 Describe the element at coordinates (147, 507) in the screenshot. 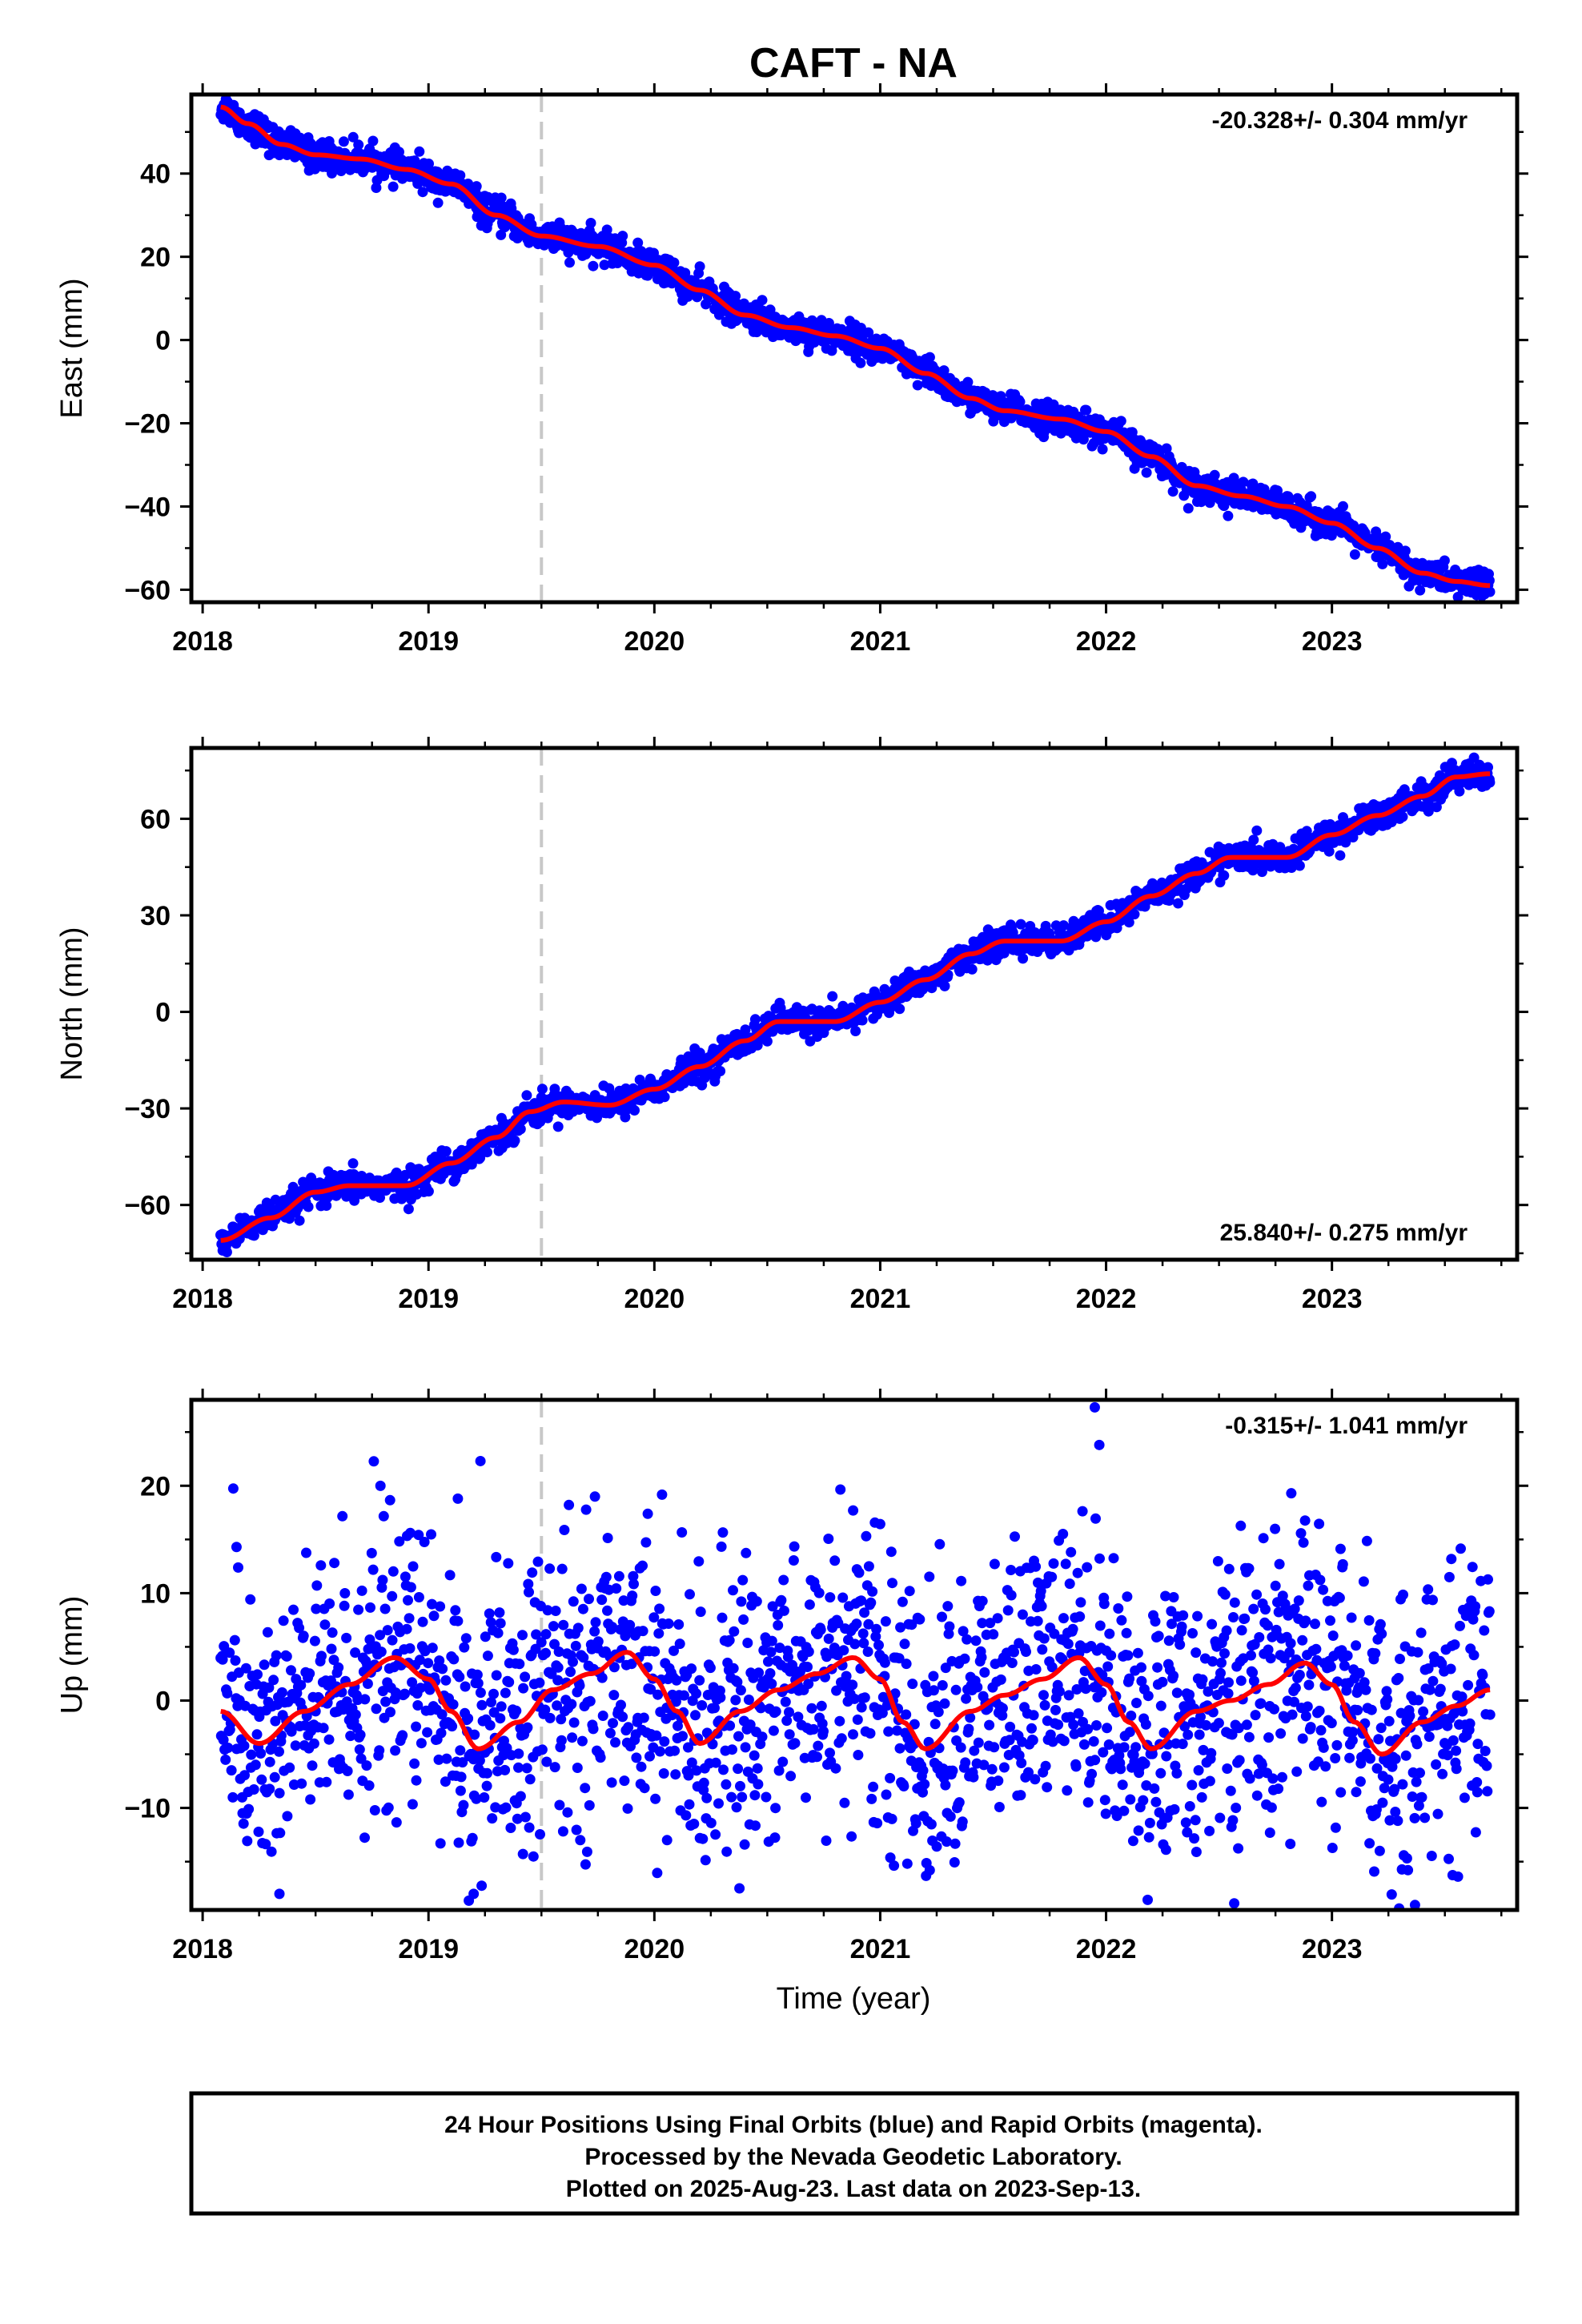

I see `y-tick-label: −40` at that location.